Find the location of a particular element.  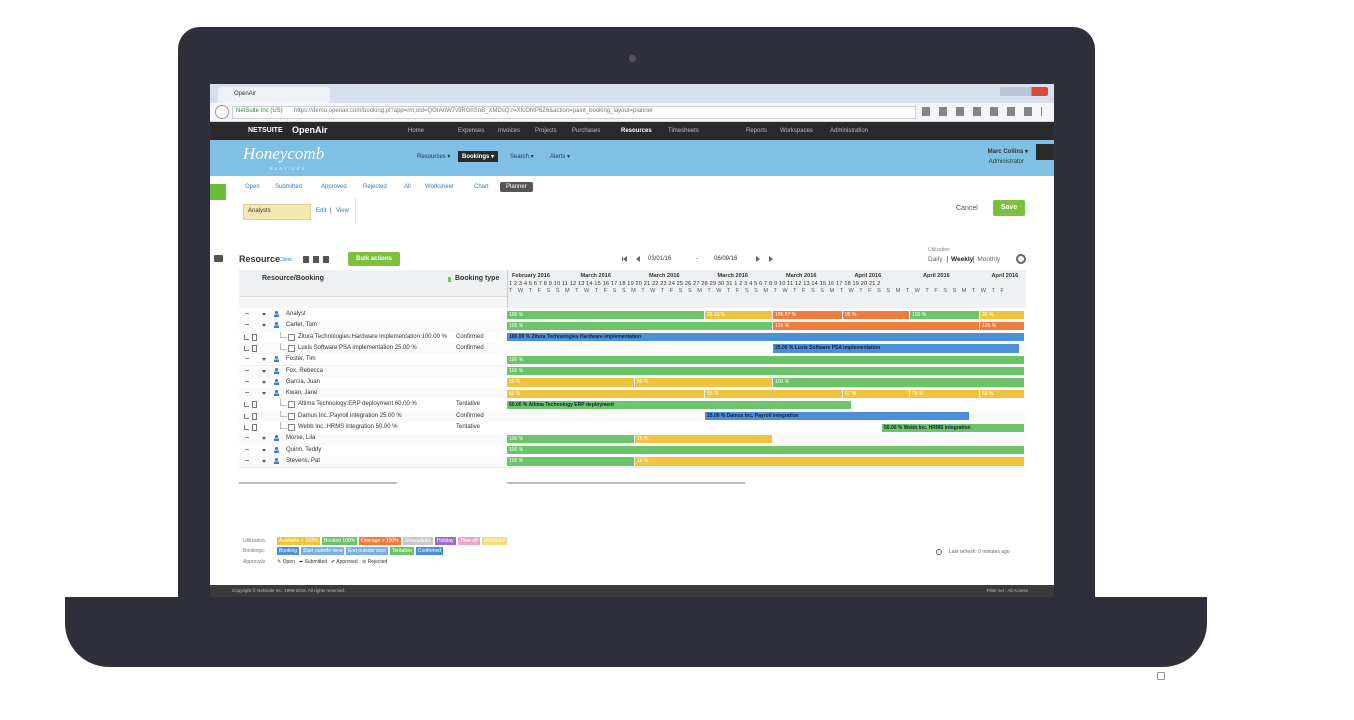

view-option: Daily is located at coordinates (935, 259).